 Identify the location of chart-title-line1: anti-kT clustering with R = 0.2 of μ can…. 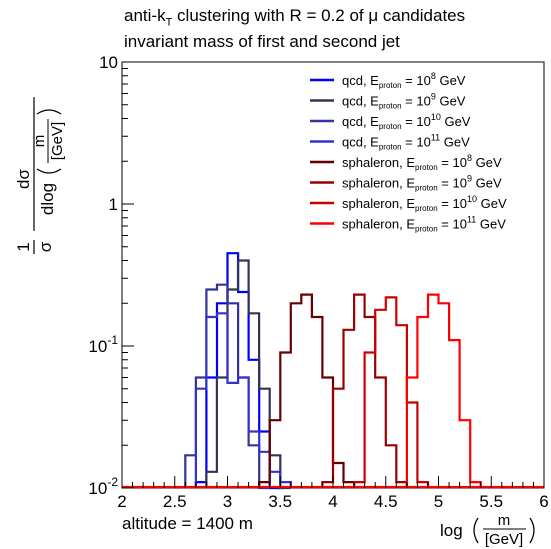
(295, 17).